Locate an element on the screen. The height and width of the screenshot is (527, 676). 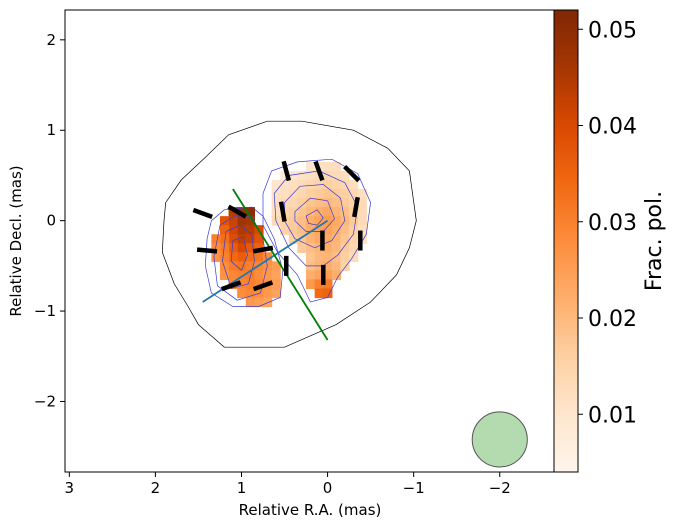
x-axis: 3 2 1 0 −1 −2 is located at coordinates (288, 484).